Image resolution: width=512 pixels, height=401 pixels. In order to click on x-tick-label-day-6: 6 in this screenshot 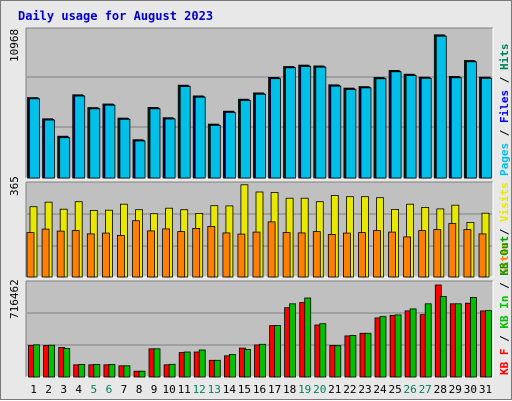, I will do `click(109, 389)`.